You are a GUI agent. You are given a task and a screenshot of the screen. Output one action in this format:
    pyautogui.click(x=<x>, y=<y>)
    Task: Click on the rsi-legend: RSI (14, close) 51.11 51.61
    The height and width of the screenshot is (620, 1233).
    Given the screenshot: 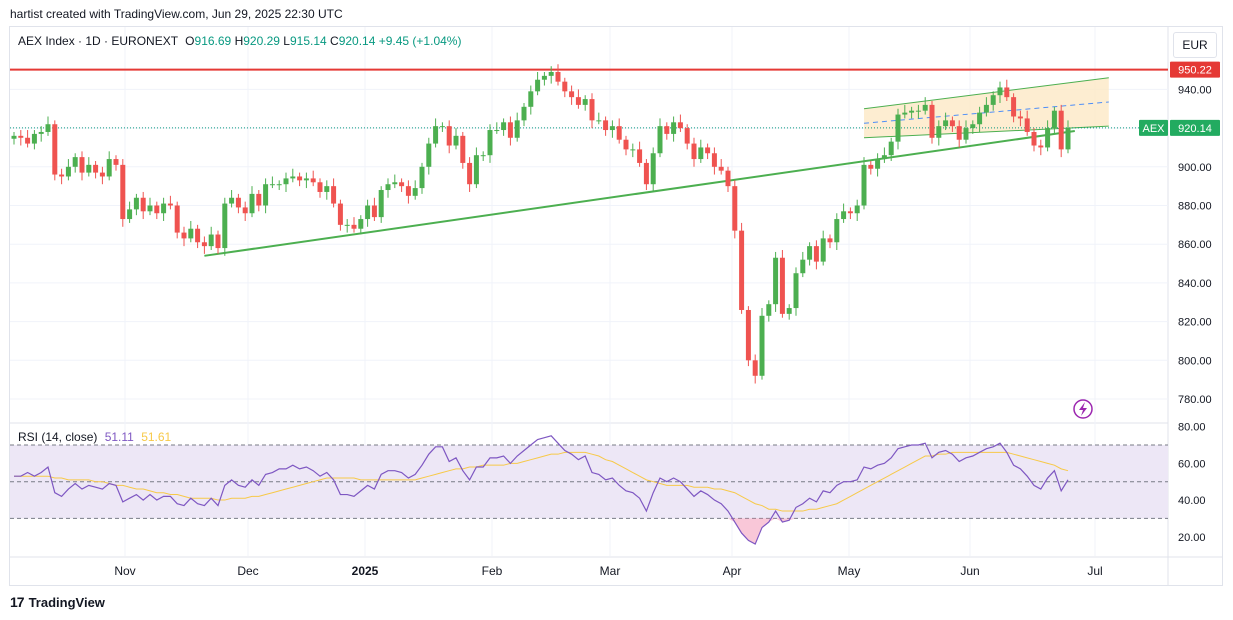 What is the action you would take?
    pyautogui.click(x=94, y=437)
    